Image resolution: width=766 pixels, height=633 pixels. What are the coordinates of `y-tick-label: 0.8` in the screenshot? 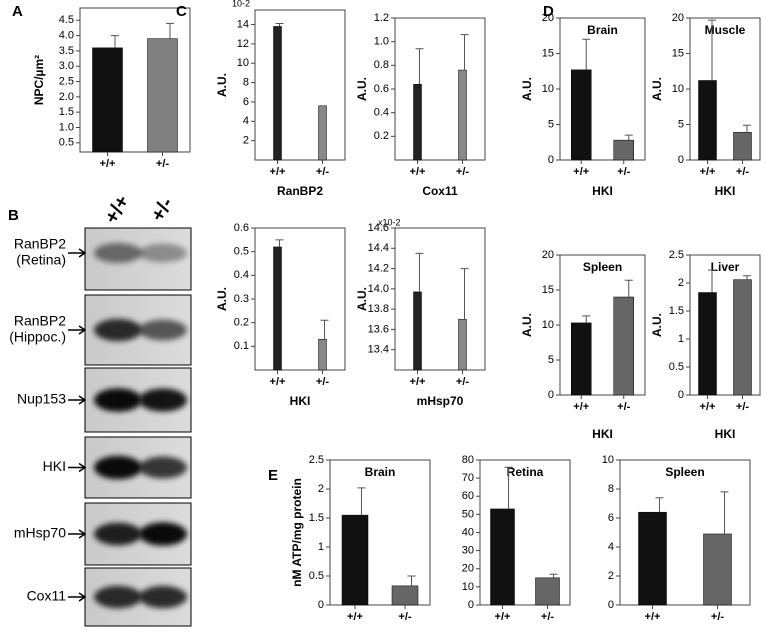 It's located at (381, 65).